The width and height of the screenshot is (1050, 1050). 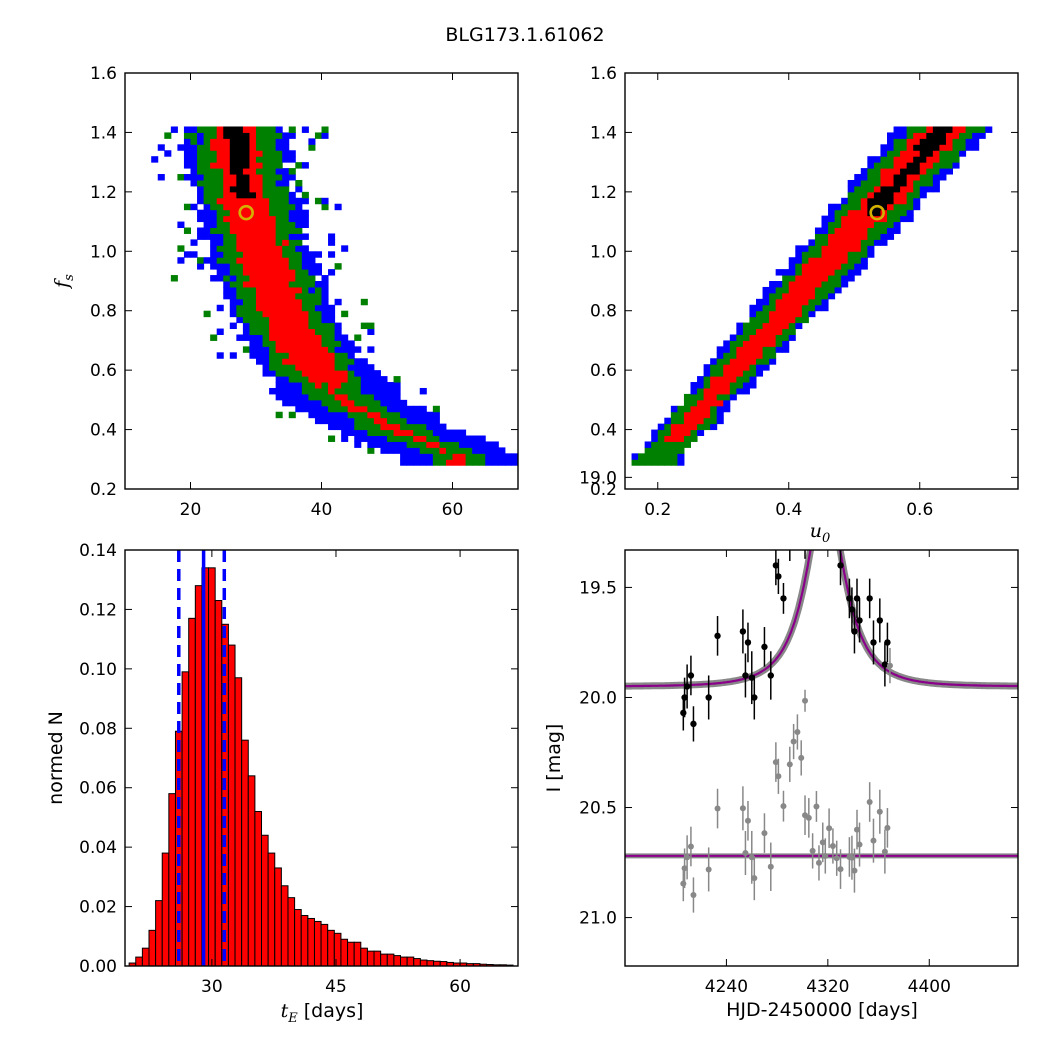 What do you see at coordinates (98, 789) in the screenshot?
I see `tE-histogram-y-tick-label: 0.06` at bounding box center [98, 789].